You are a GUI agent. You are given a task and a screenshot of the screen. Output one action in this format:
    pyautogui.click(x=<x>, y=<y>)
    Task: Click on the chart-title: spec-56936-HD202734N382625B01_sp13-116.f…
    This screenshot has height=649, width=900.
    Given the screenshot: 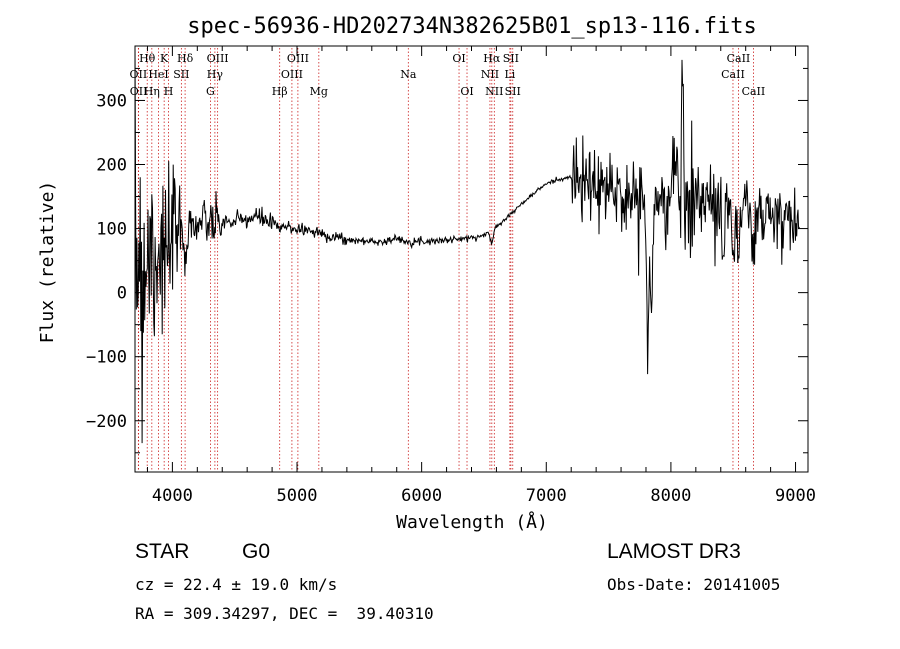 What is the action you would take?
    pyautogui.click(x=472, y=26)
    